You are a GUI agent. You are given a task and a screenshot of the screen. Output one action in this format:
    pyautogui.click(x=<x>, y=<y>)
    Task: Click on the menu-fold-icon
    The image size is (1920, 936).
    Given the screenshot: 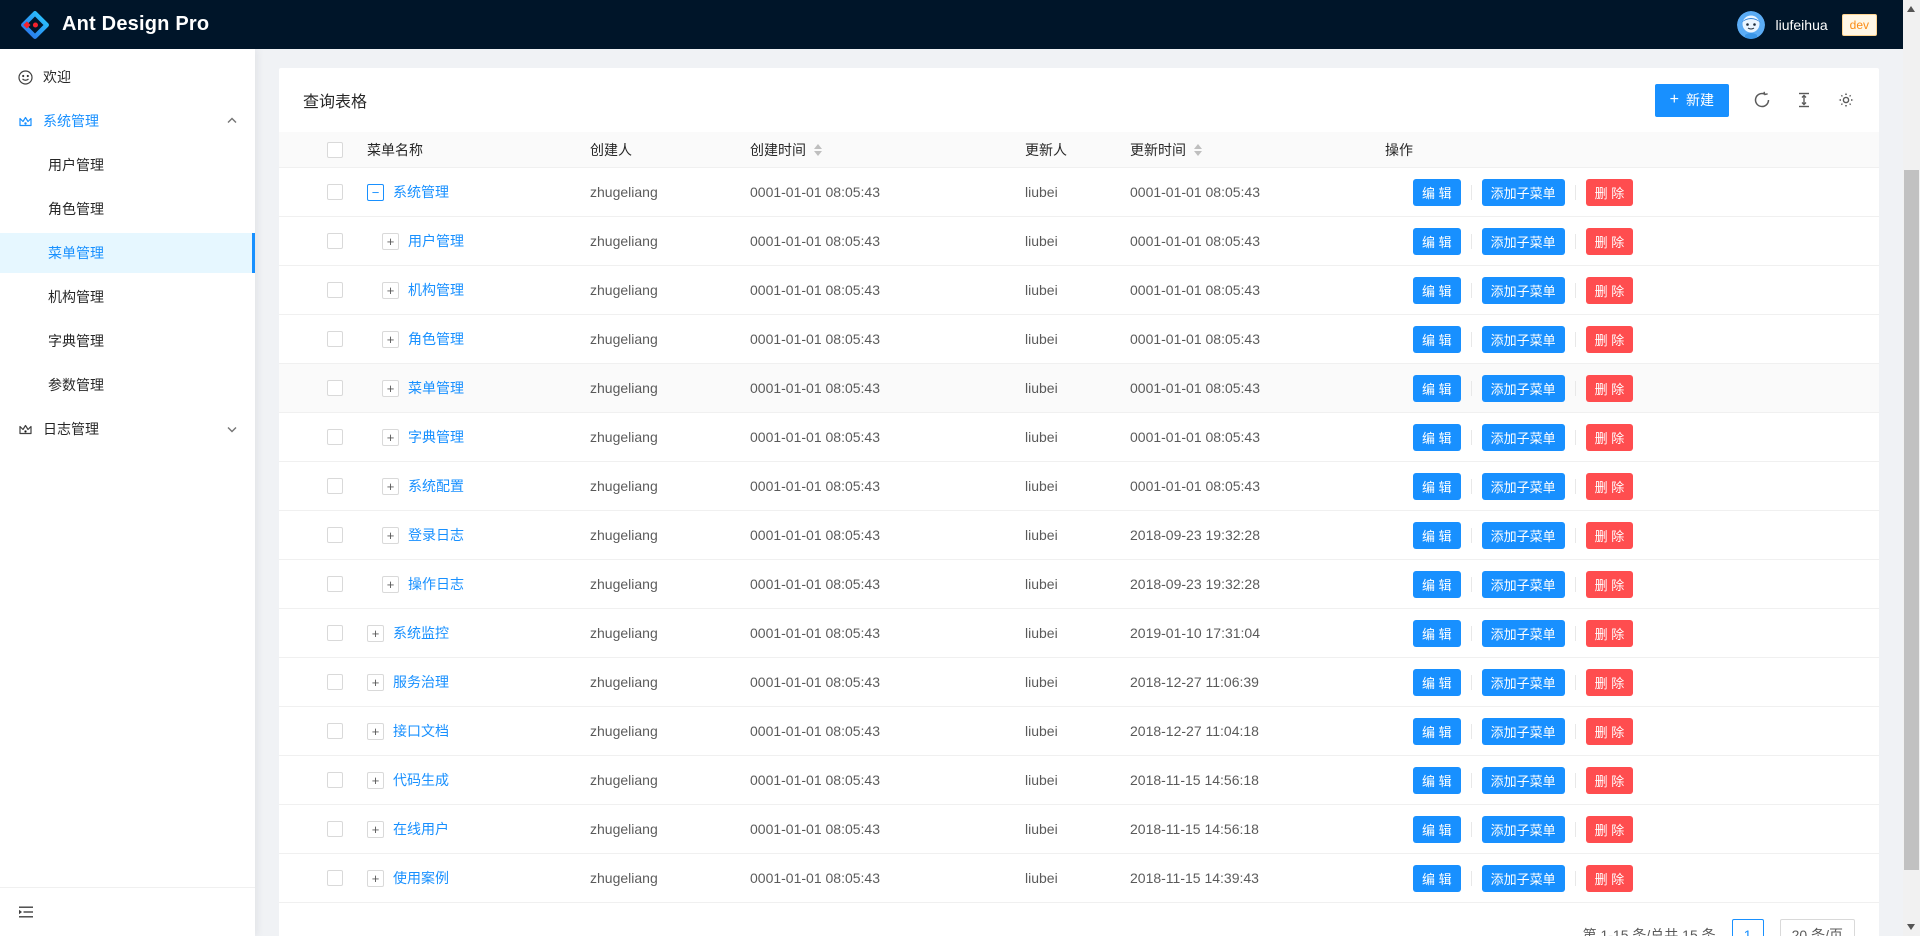 What is the action you would take?
    pyautogui.click(x=26, y=912)
    